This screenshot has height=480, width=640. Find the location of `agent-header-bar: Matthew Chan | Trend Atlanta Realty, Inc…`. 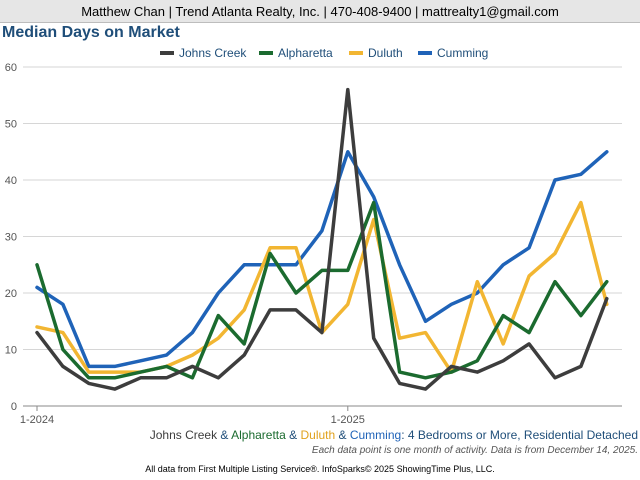

agent-header-bar: Matthew Chan | Trend Atlanta Realty, Inc… is located at coordinates (320, 11).